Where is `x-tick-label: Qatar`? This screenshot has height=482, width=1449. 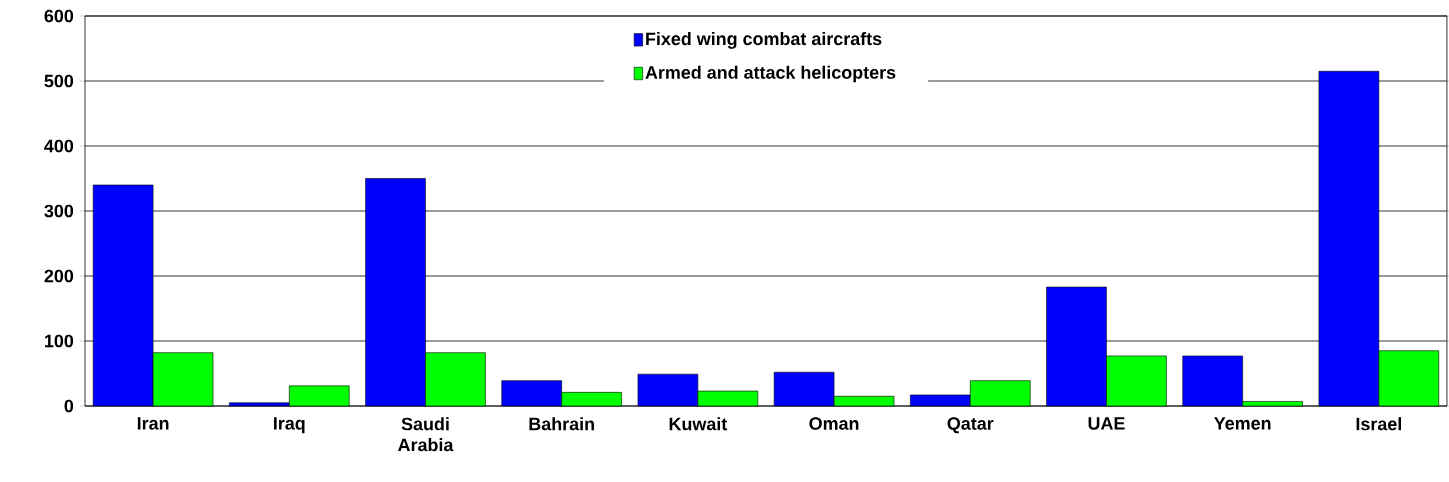
x-tick-label: Qatar is located at coordinates (970, 425).